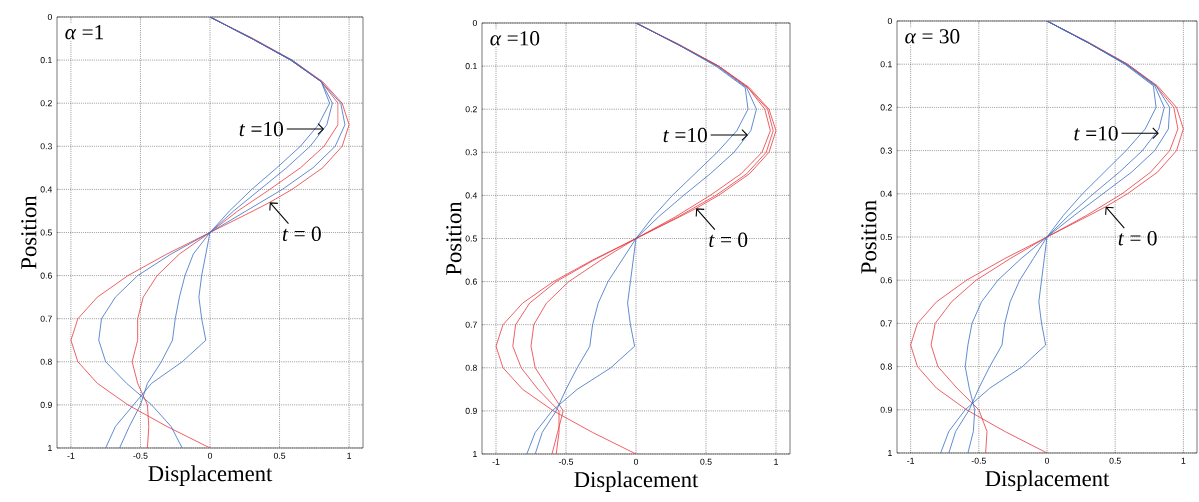 Image resolution: width=1199 pixels, height=502 pixels. Describe the element at coordinates (50, 448) in the screenshot. I see `y-tick-label: 1` at that location.